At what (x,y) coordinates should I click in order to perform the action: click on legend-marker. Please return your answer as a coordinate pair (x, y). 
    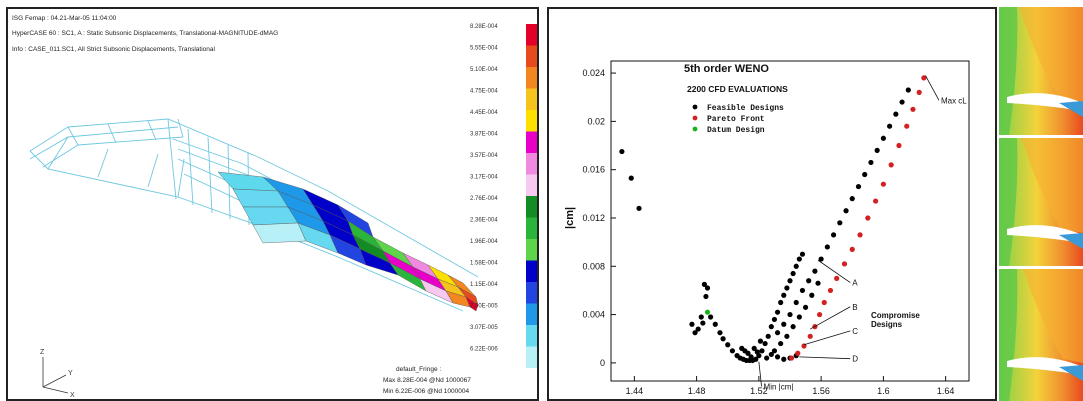
    Looking at the image, I should click on (695, 118).